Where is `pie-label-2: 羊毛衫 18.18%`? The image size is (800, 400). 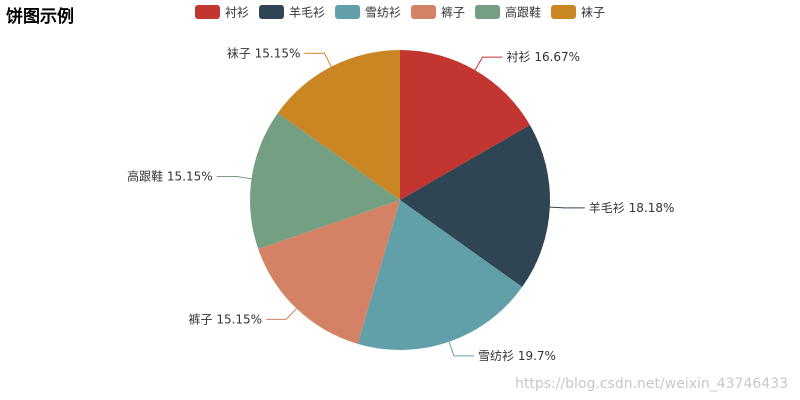 pie-label-2: 羊毛衫 18.18% is located at coordinates (632, 207).